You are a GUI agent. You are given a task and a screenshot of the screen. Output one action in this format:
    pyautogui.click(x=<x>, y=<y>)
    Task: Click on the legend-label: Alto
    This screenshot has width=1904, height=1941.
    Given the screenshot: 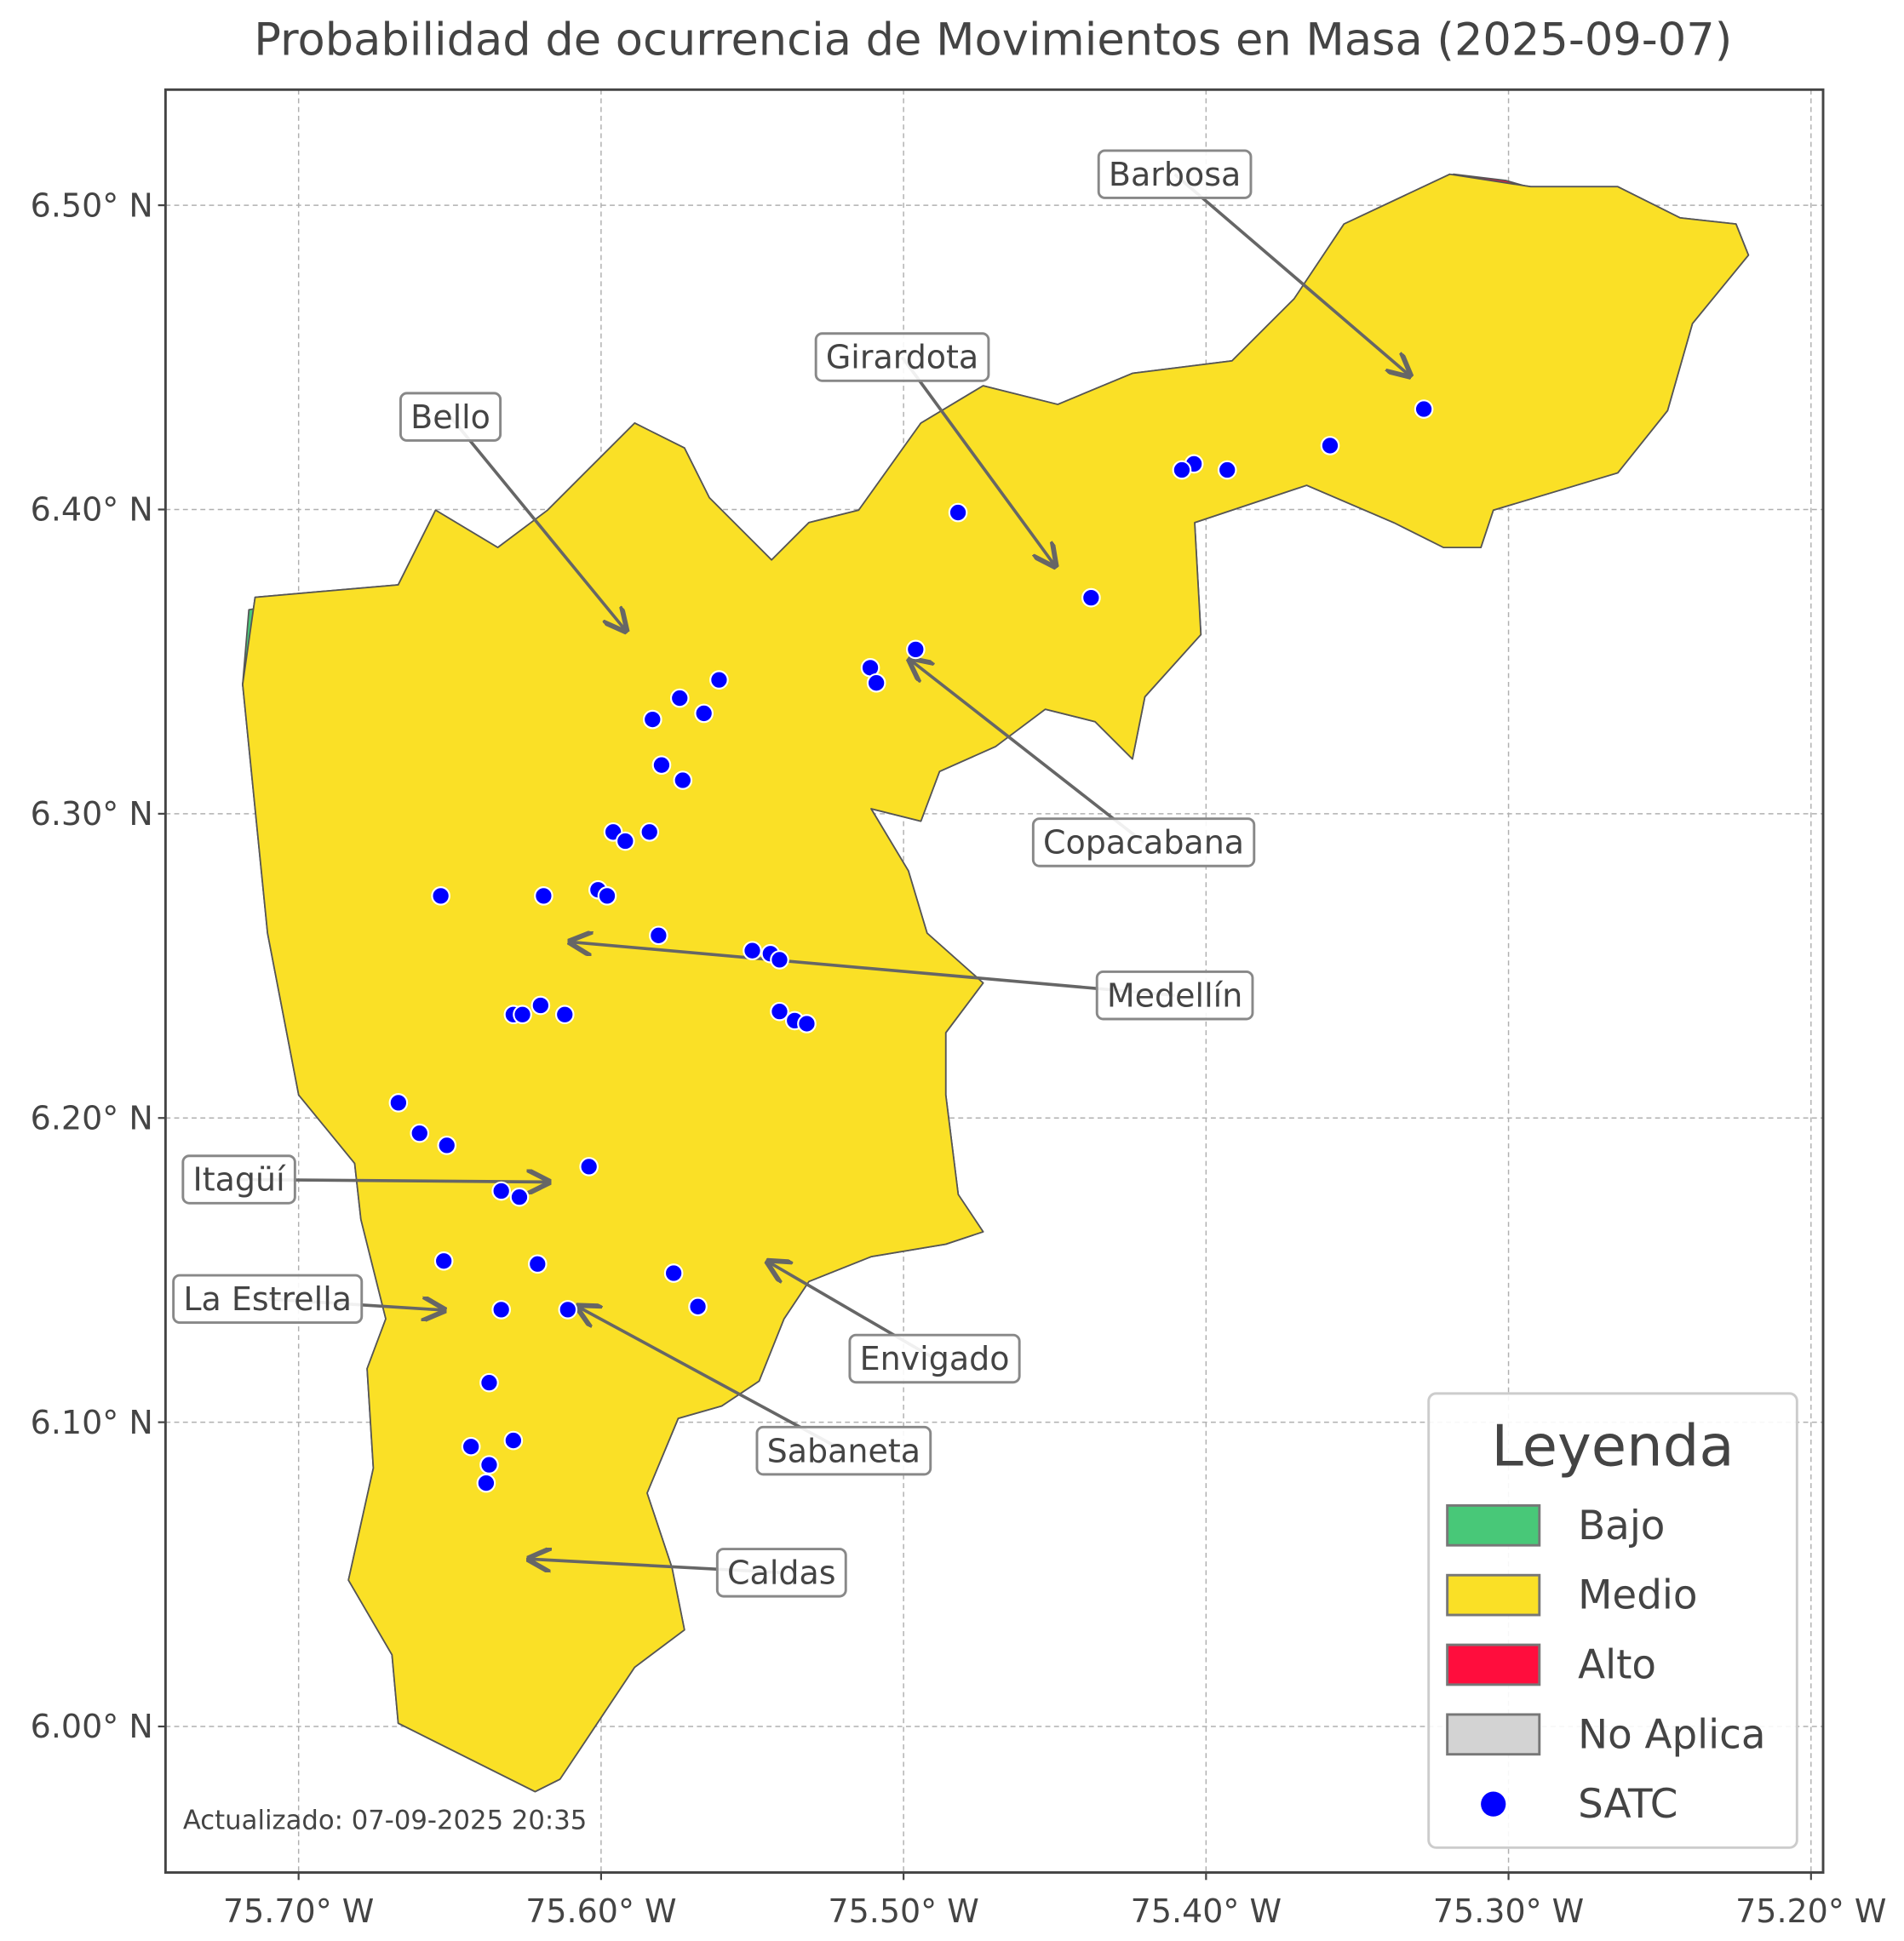 What is the action you would take?
    pyautogui.click(x=1617, y=1666)
    